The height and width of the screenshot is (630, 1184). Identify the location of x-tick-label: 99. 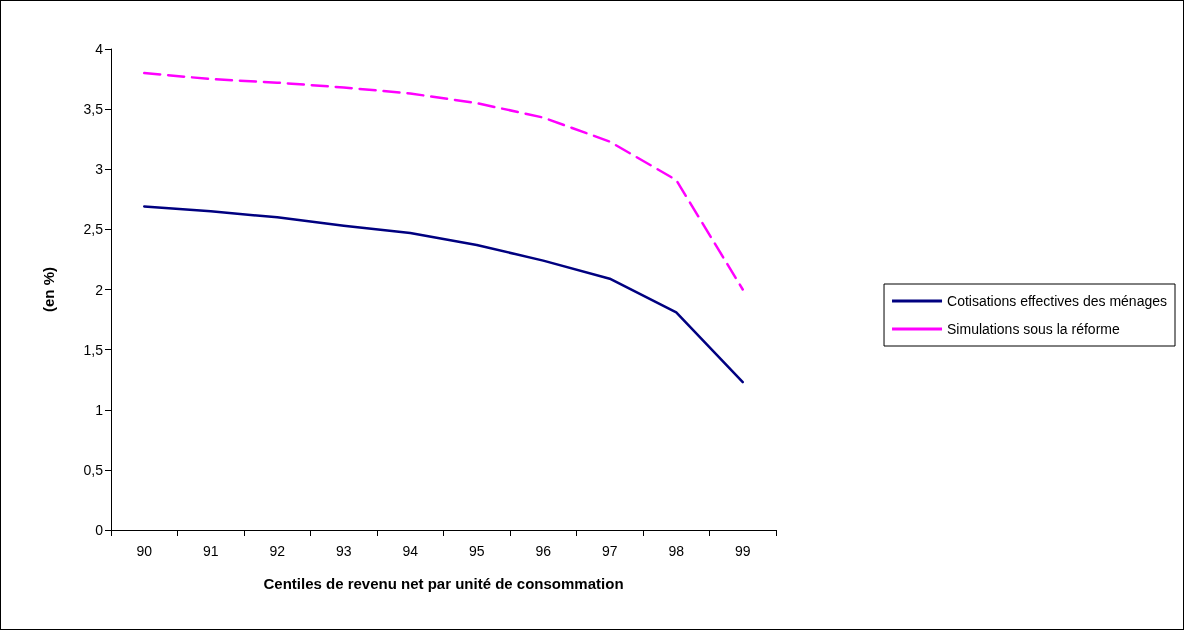
(742, 551).